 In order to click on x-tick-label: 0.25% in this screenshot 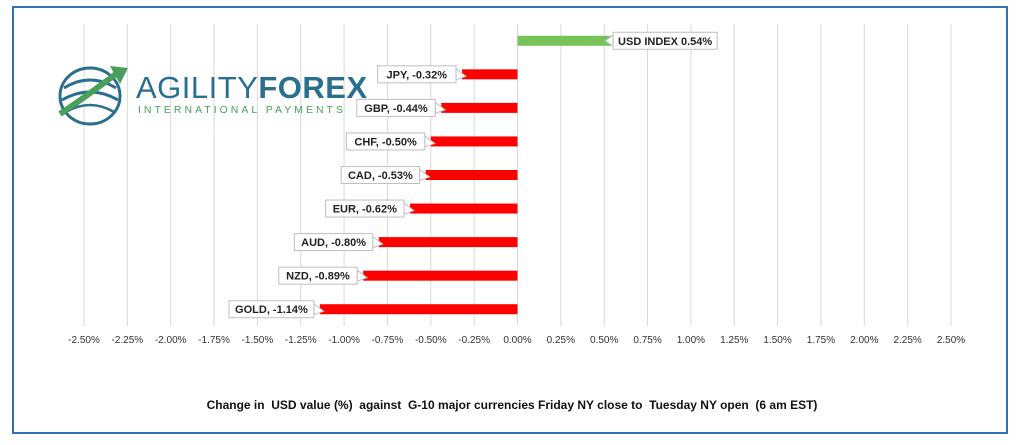, I will do `click(561, 340)`.